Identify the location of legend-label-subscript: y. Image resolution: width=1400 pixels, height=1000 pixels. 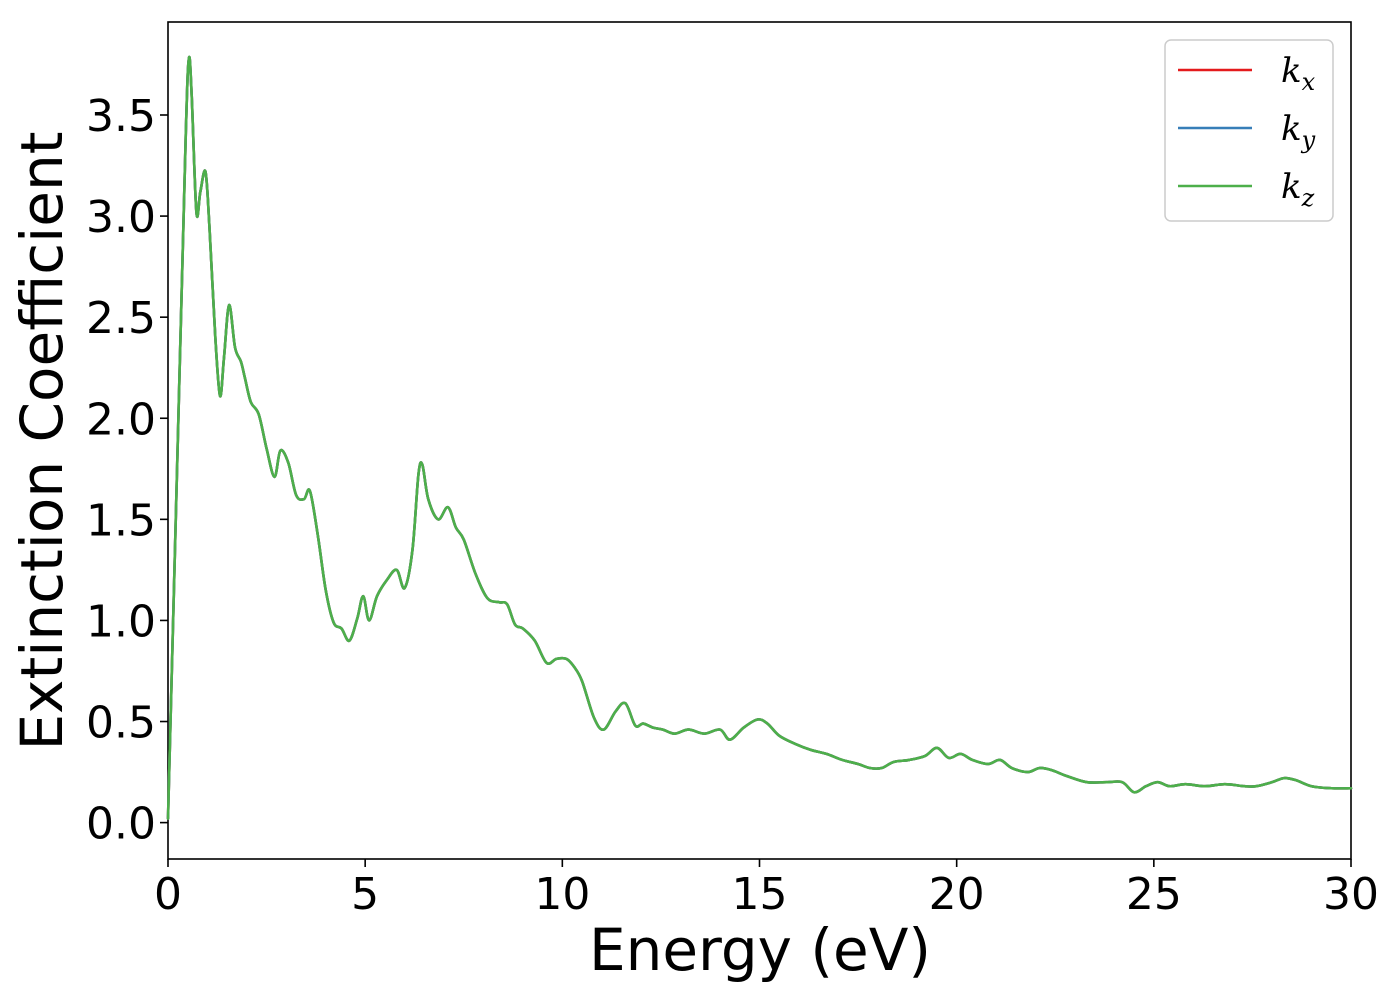
(1308, 140).